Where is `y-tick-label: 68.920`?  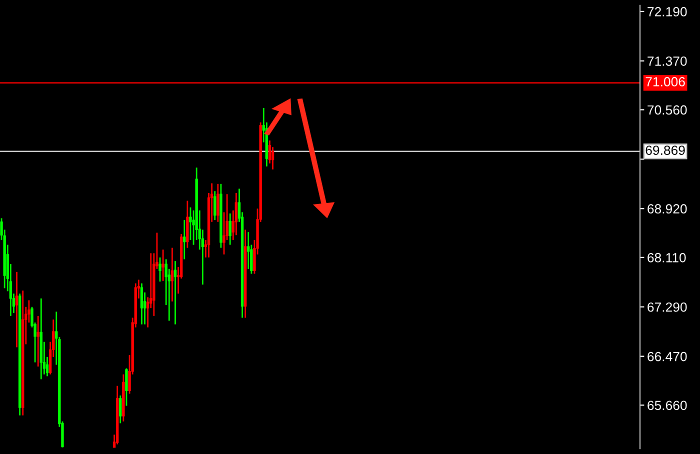
y-tick-label: 68.920 is located at coordinates (667, 209).